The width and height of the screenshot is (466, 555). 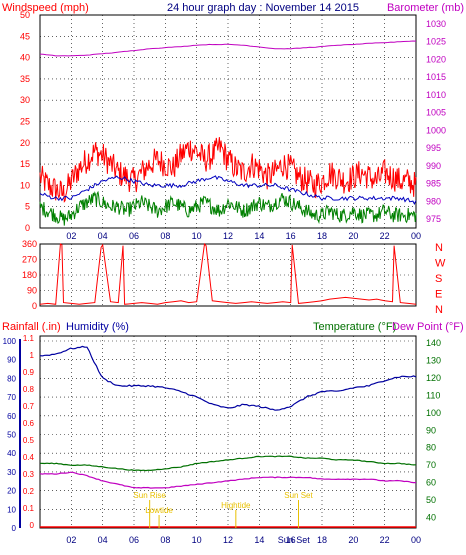 I want to click on y-tick-label: 270, so click(x=29, y=260).